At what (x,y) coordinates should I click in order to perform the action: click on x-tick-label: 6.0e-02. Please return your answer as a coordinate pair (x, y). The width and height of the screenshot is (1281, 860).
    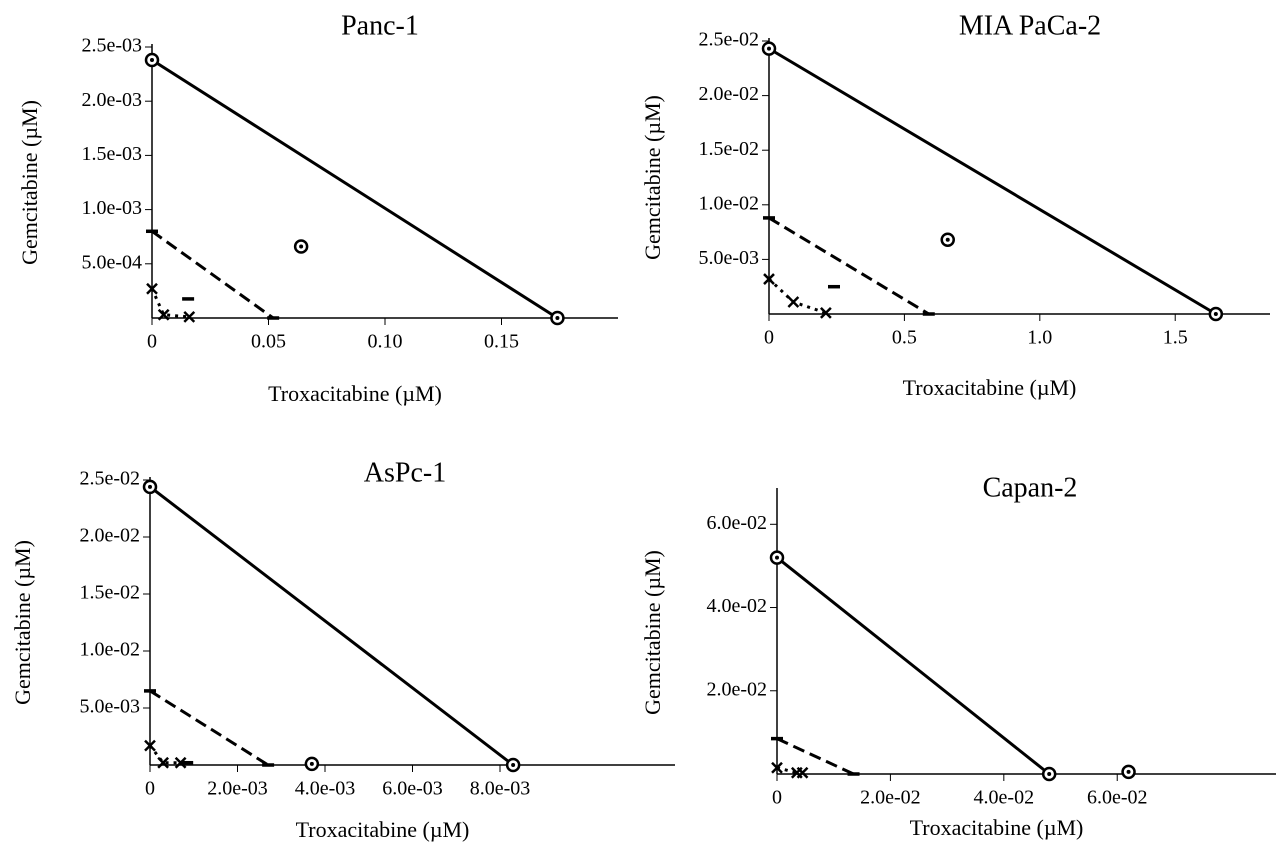
    Looking at the image, I should click on (1117, 798).